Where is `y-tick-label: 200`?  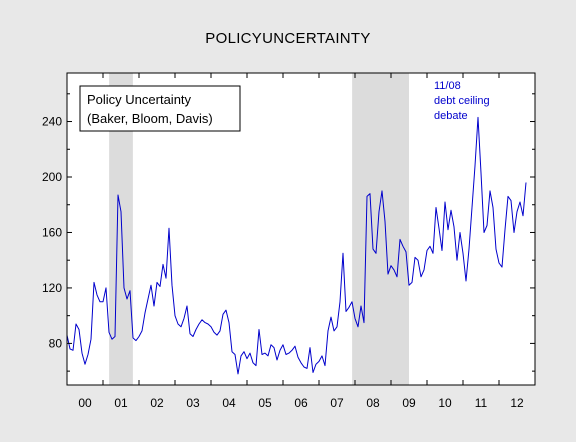
y-tick-label: 200 is located at coordinates (52, 177).